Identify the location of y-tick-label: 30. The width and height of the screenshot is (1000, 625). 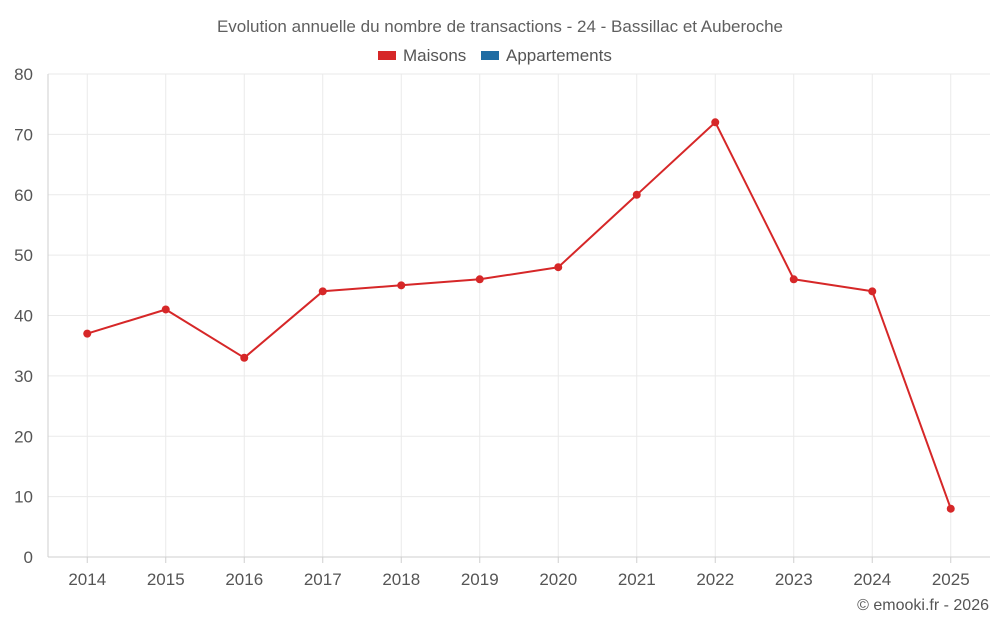
(23, 376).